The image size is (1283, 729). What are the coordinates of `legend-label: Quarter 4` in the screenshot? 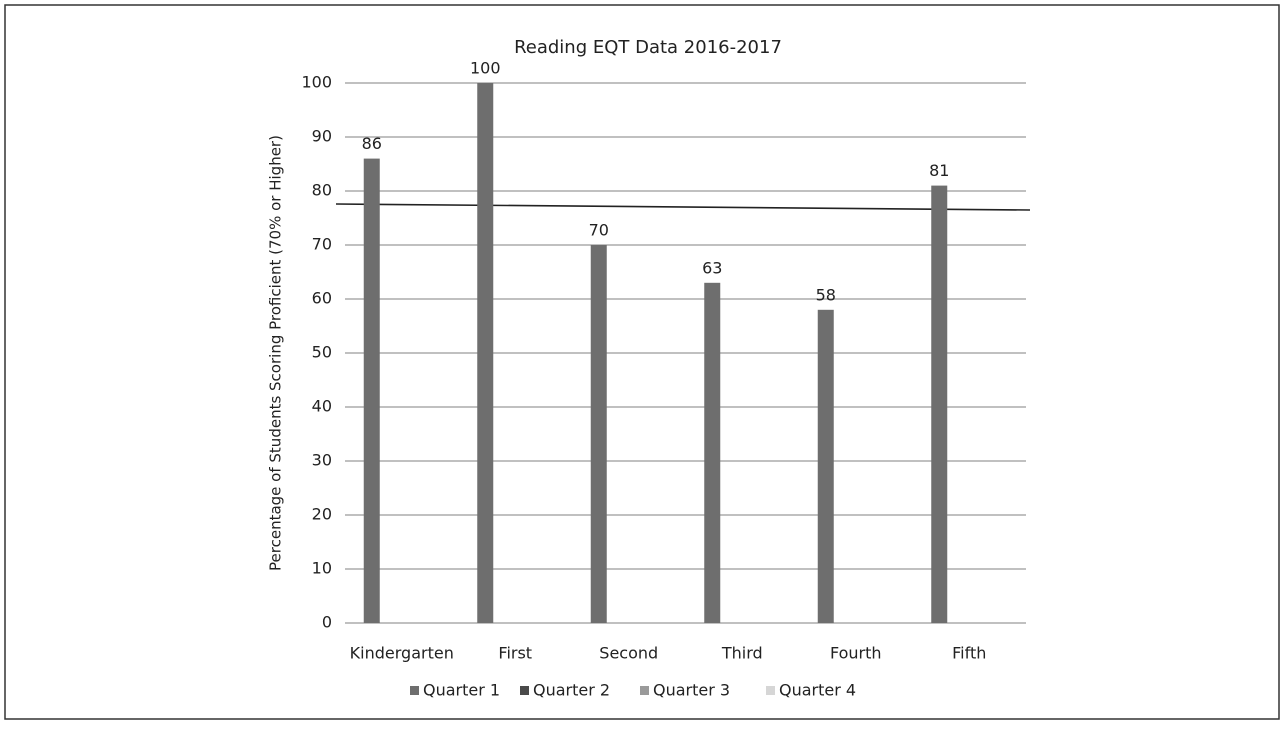 It's located at (817, 690).